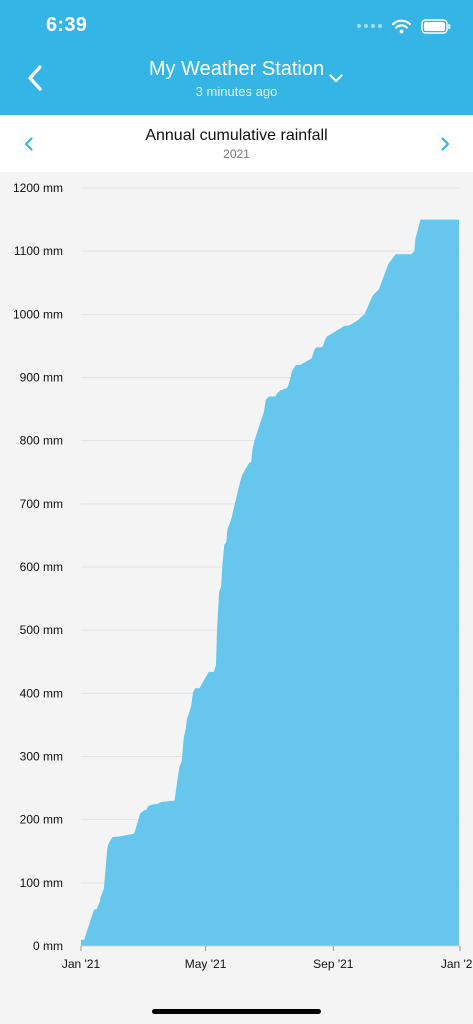 The height and width of the screenshot is (1024, 473). Describe the element at coordinates (236, 69) in the screenshot. I see `station-title: My Weather Station` at that location.